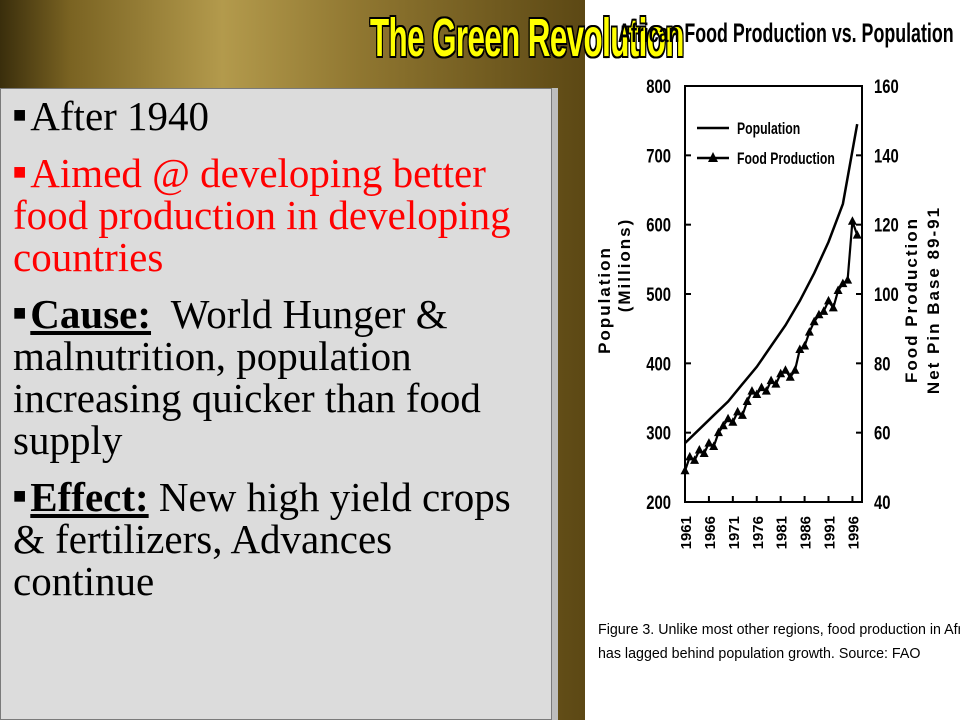  What do you see at coordinates (658, 156) in the screenshot?
I see `y-left-tick-label: 700` at bounding box center [658, 156].